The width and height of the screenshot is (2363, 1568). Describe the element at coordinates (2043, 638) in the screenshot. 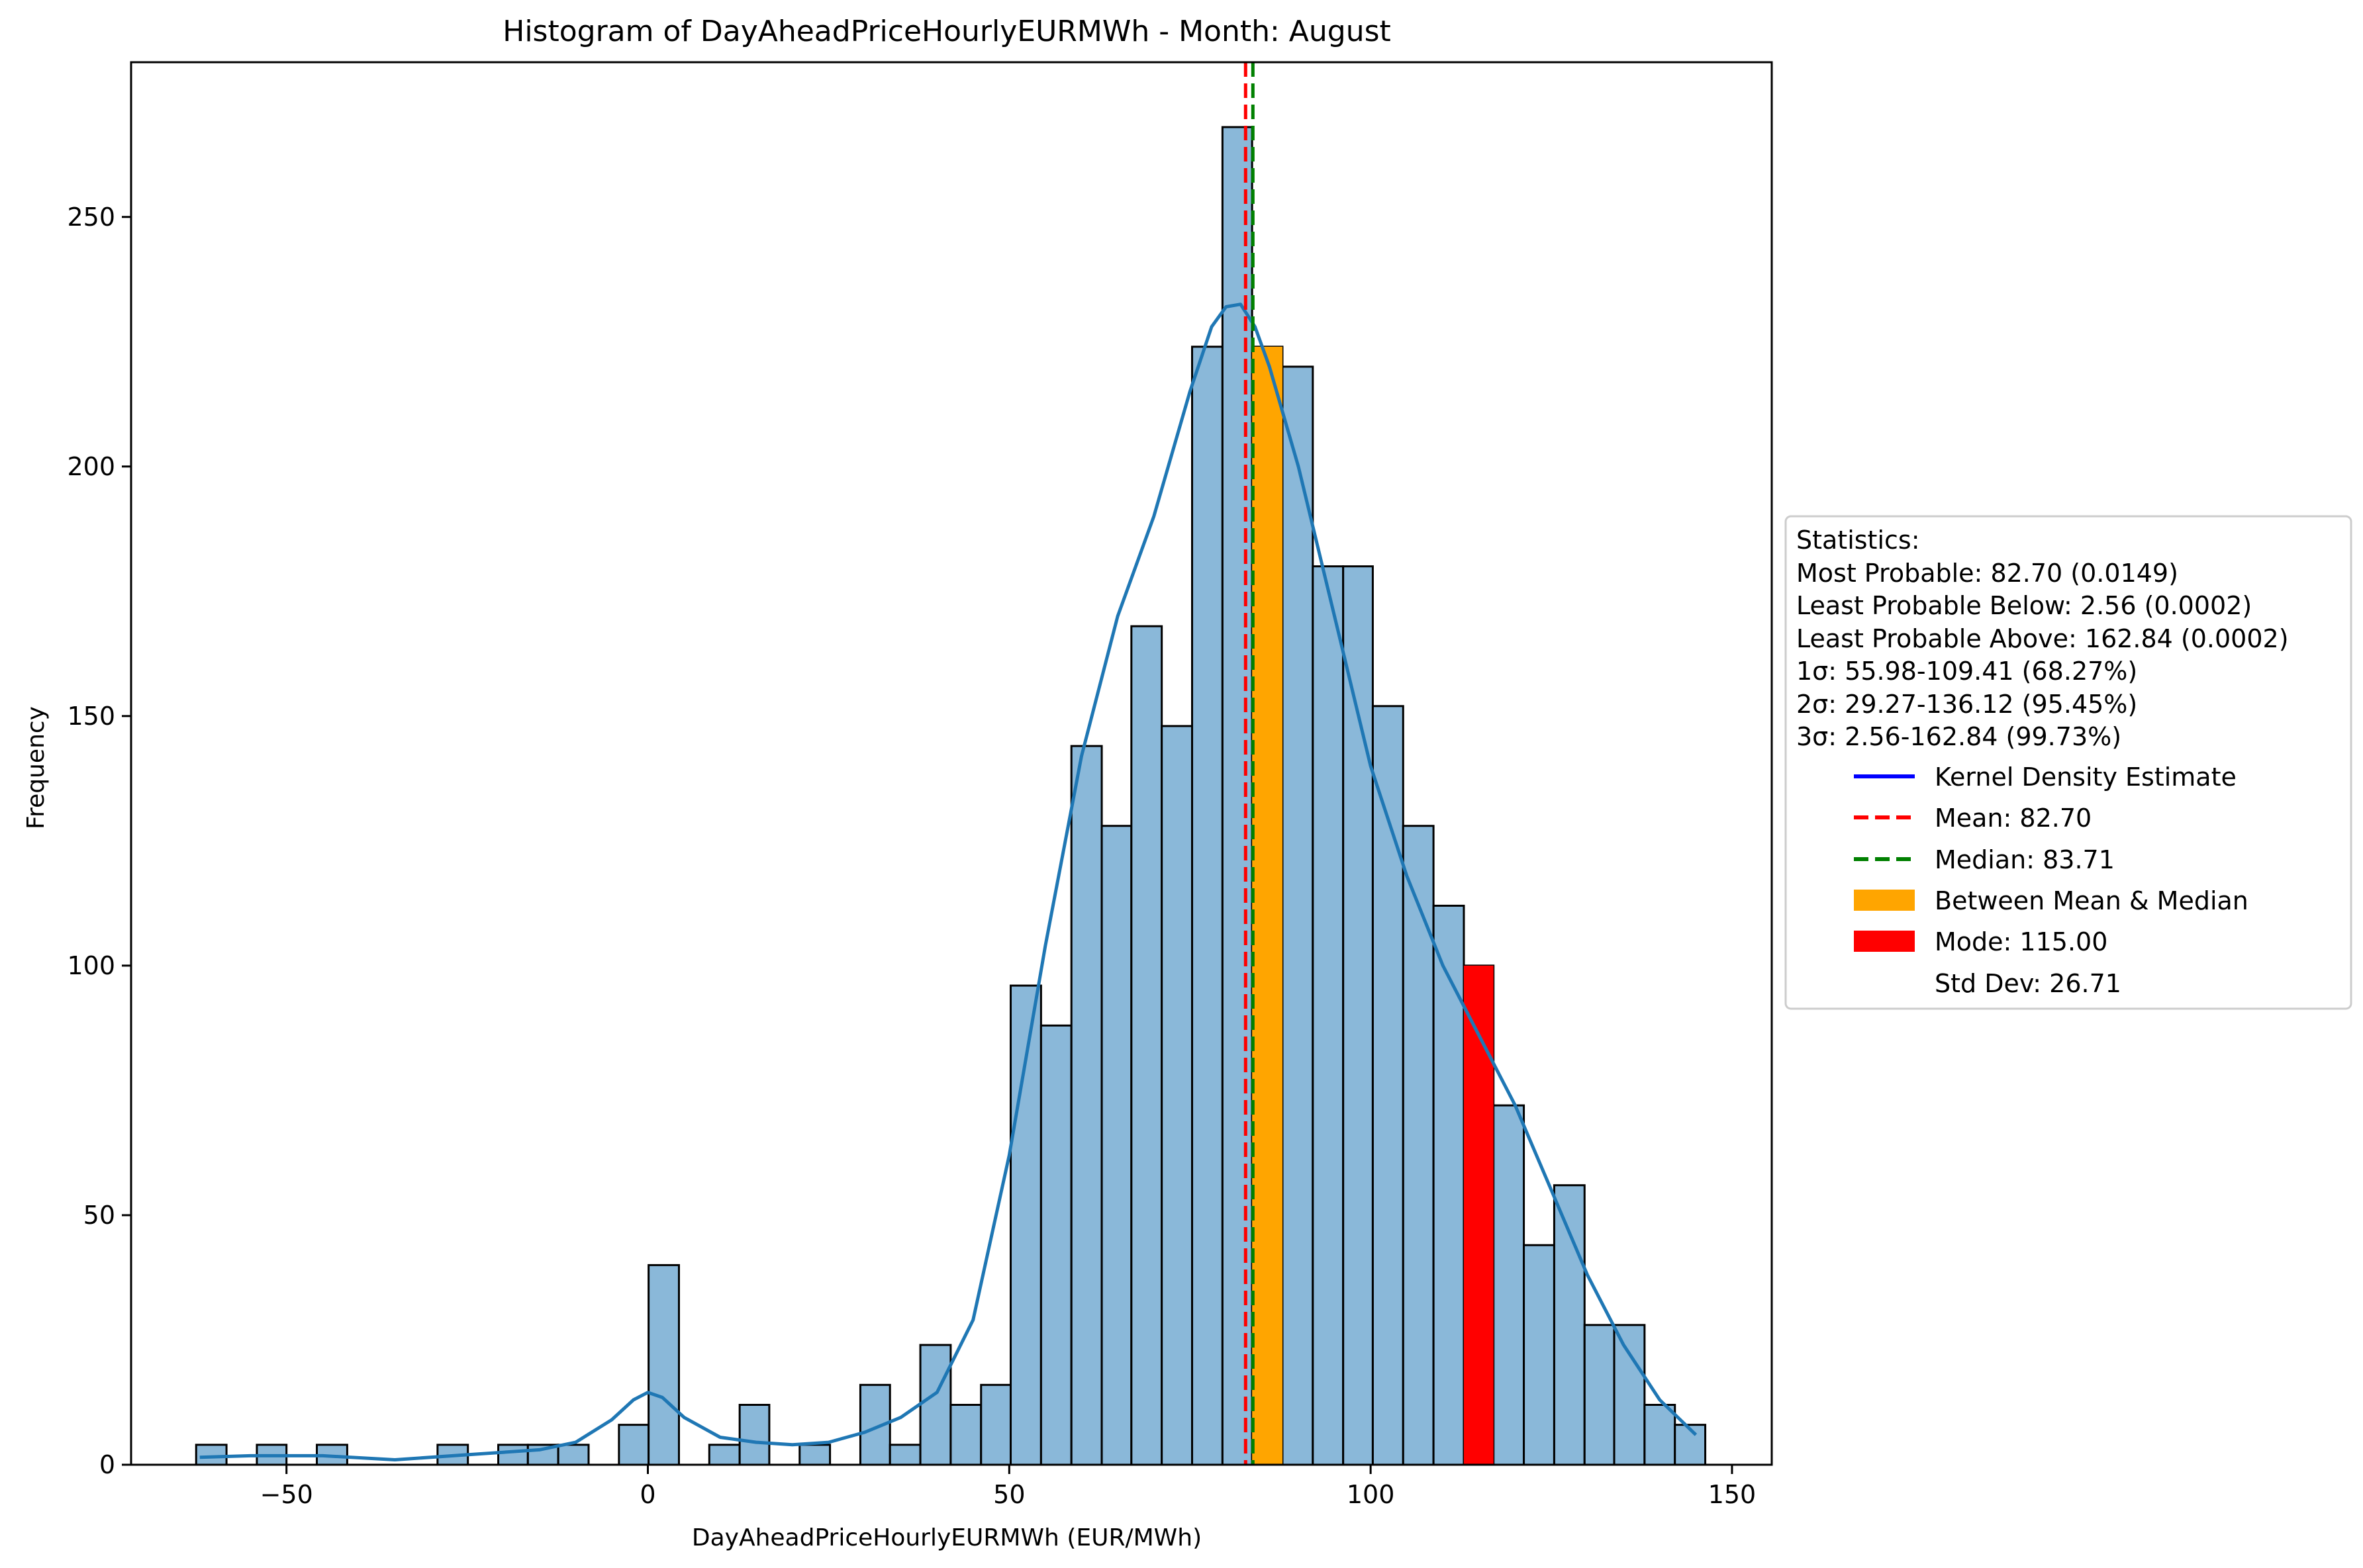

I see `legend-stat-least-above: Least Probable Above: 162.84 (0.0002)` at that location.